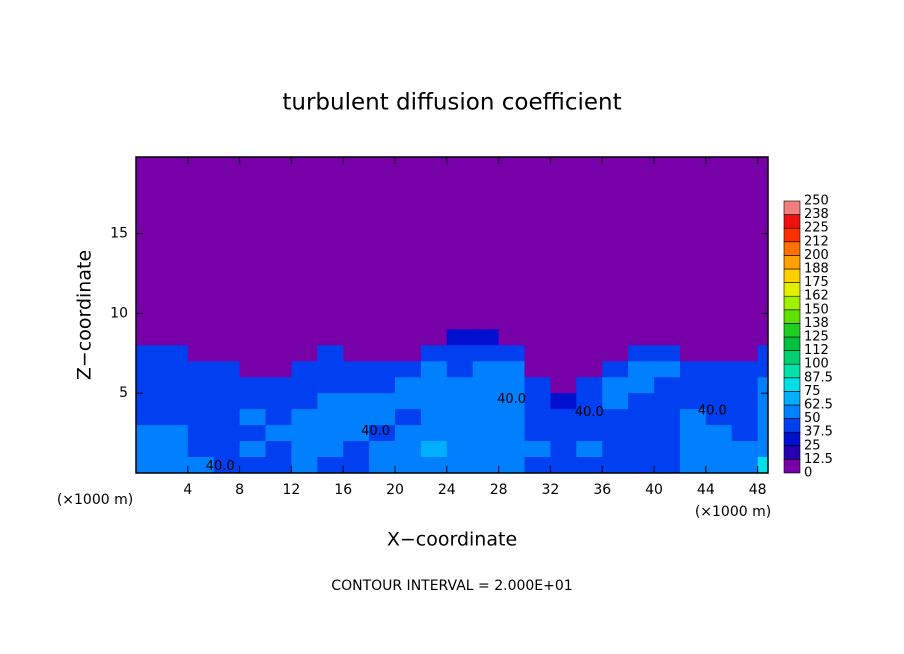 This screenshot has width=904, height=654. I want to click on colorbar-label: 138, so click(816, 323).